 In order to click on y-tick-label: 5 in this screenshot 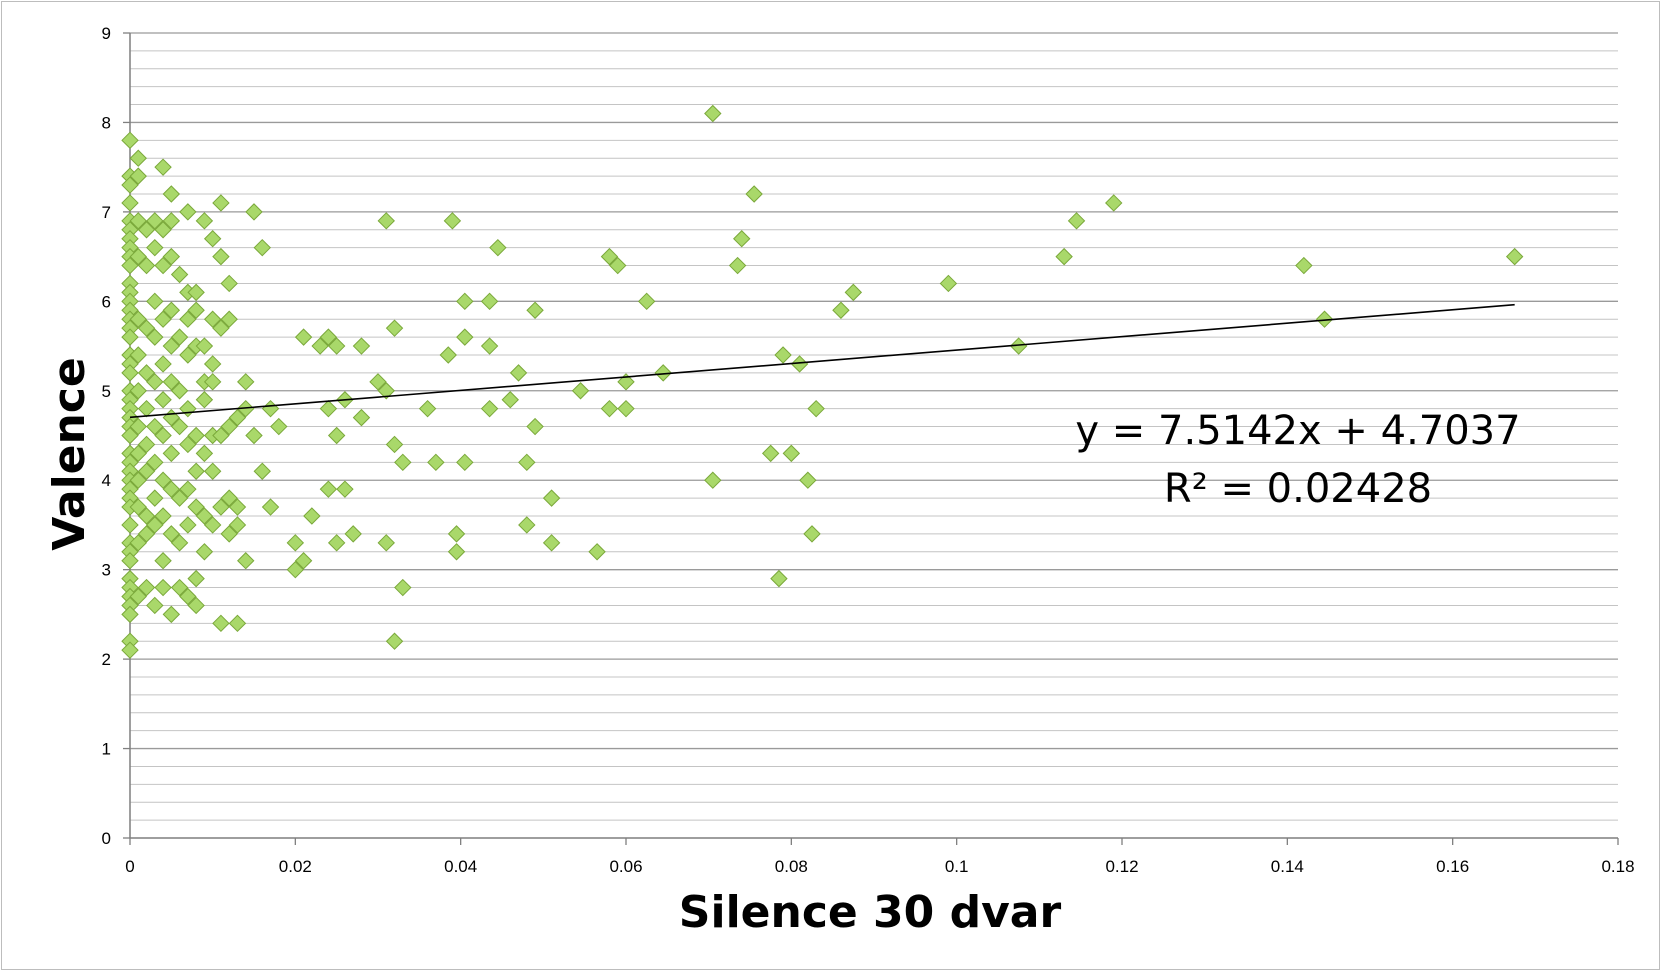, I will do `click(106, 391)`.